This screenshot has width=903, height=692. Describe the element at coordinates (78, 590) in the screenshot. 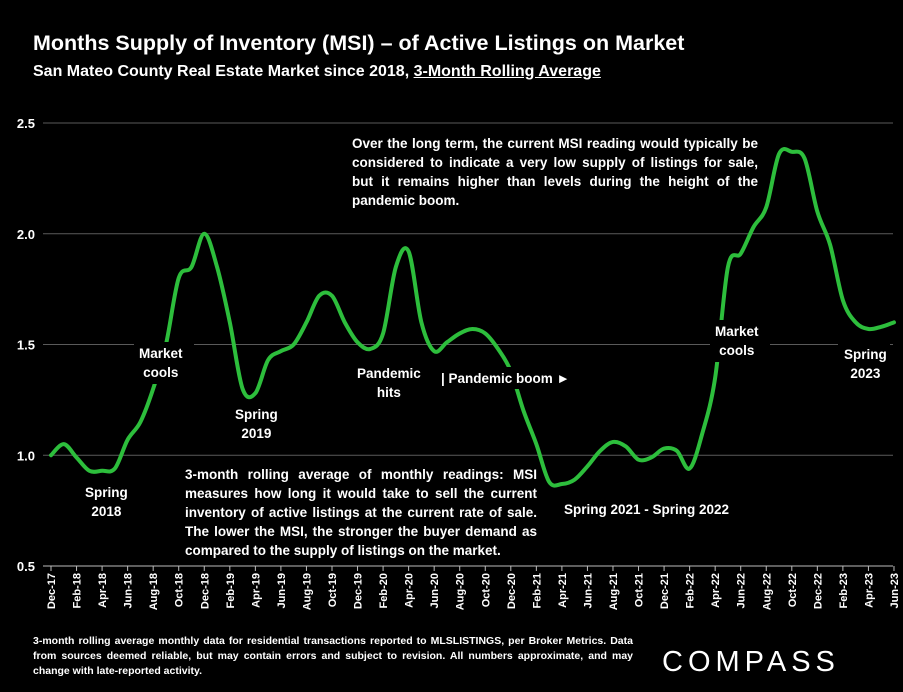

I see `x-tick-label: Feb-18` at that location.